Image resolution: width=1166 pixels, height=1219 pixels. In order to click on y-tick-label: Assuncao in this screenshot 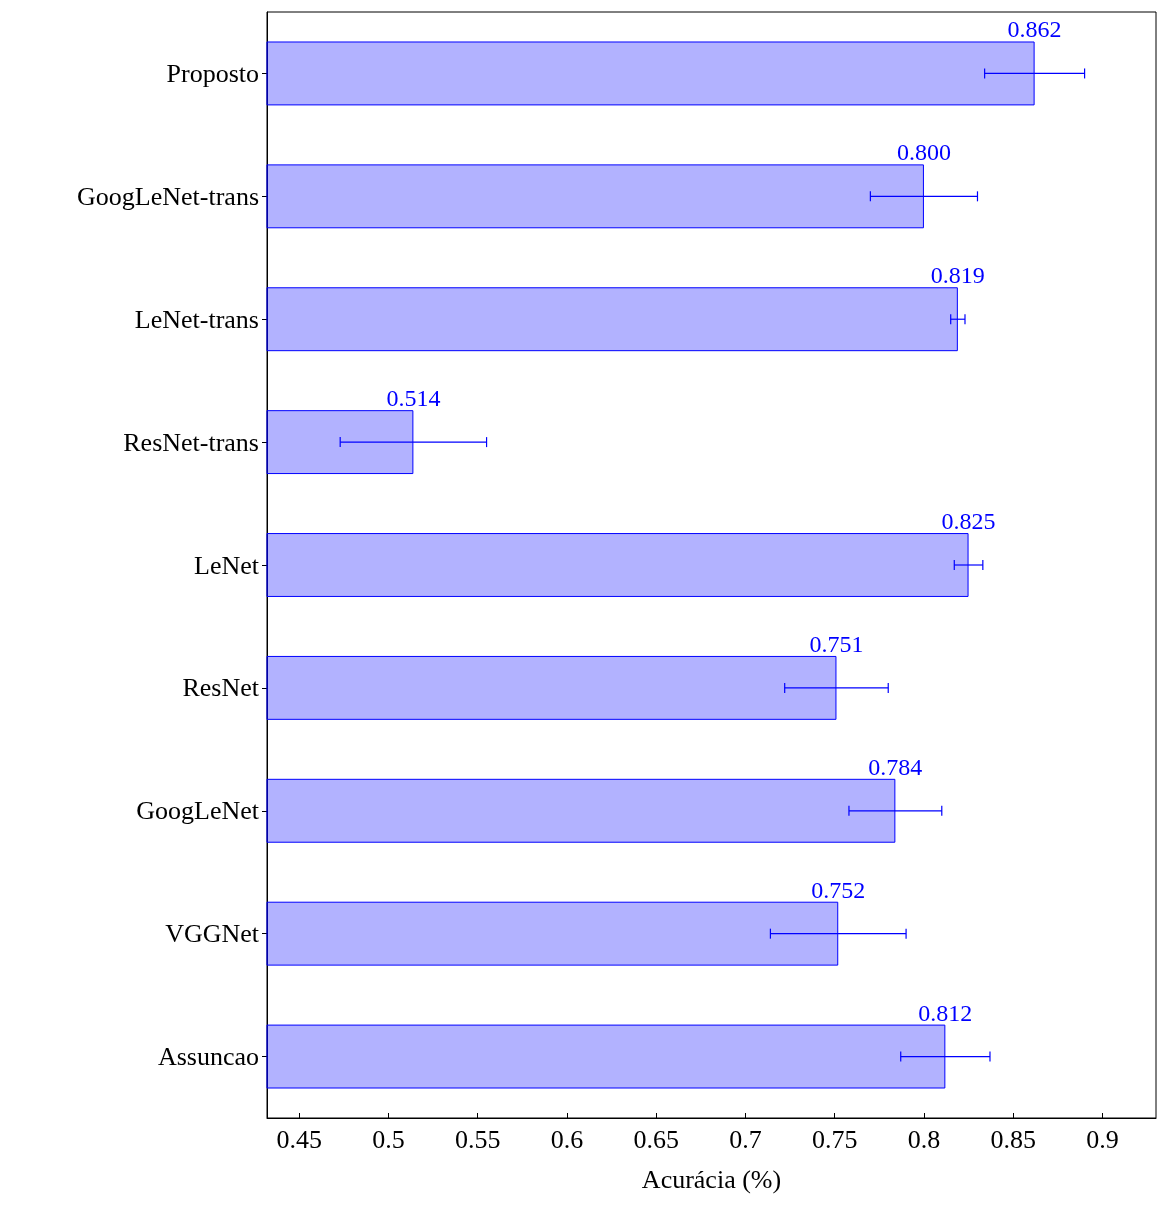, I will do `click(208, 1057)`.